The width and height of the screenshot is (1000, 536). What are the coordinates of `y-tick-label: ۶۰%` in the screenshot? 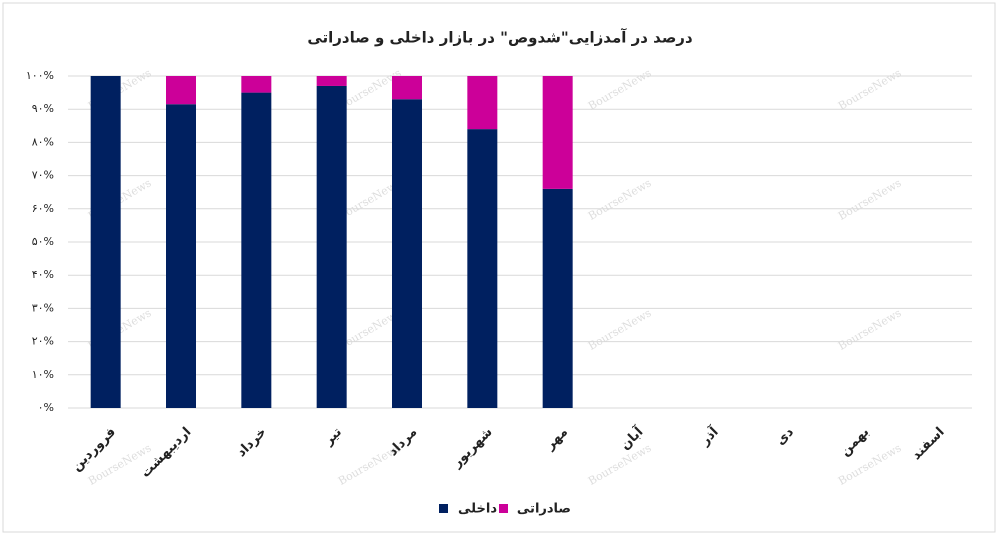 It's located at (43, 208).